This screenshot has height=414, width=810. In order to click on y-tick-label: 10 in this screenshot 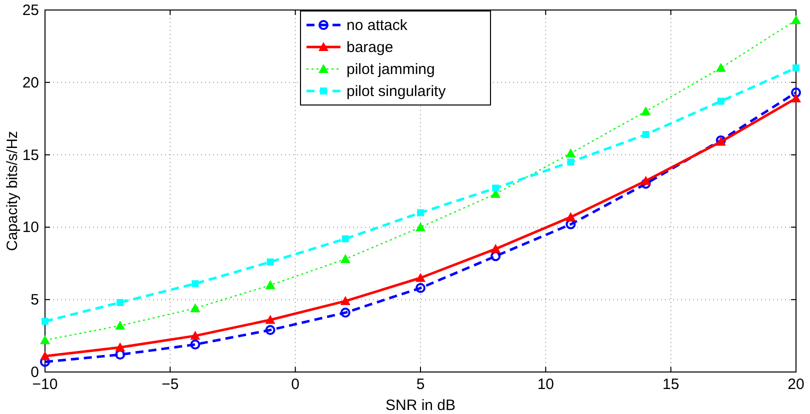, I will do `click(30, 227)`.